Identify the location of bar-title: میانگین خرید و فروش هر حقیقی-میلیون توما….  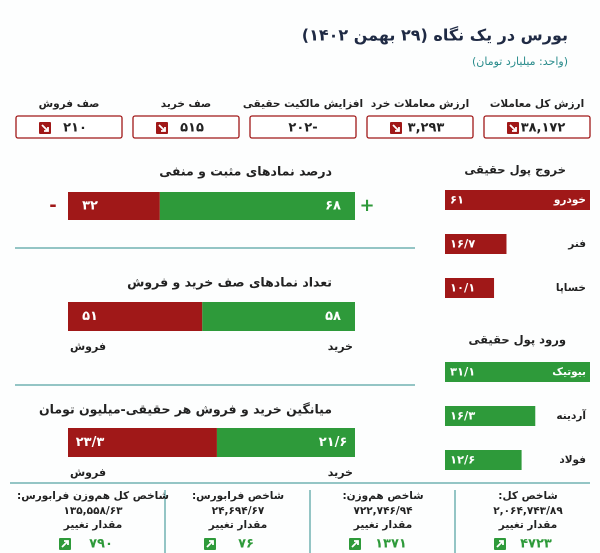
(185, 409).